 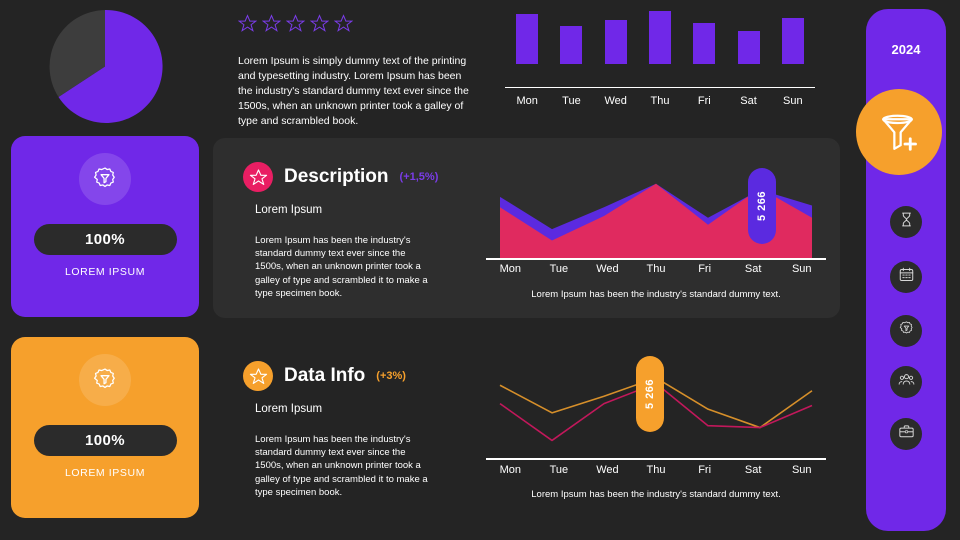 I want to click on weekly-bar-chart: Mon Tue Wed Thu Fri Sat Sun, so click(x=660, y=61).